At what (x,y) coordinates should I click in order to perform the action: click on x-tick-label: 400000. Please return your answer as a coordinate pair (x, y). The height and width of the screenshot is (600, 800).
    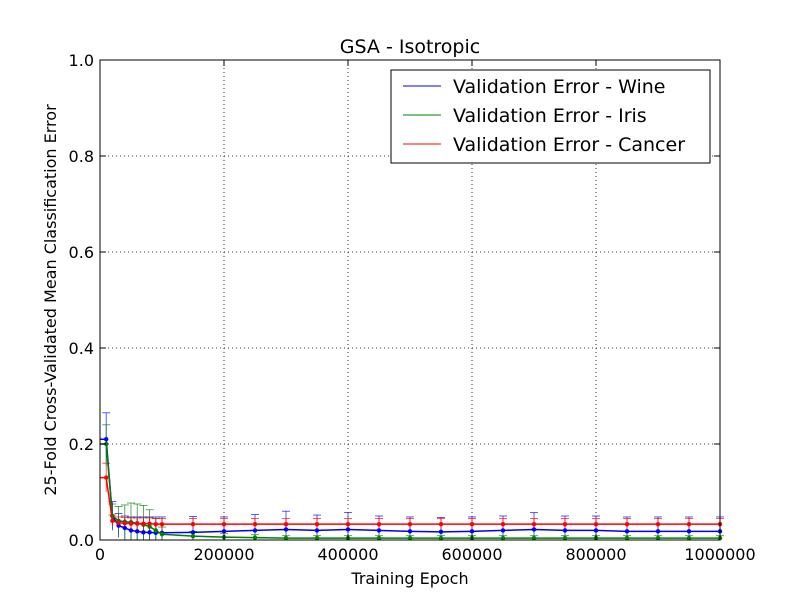
    Looking at the image, I should click on (347, 554).